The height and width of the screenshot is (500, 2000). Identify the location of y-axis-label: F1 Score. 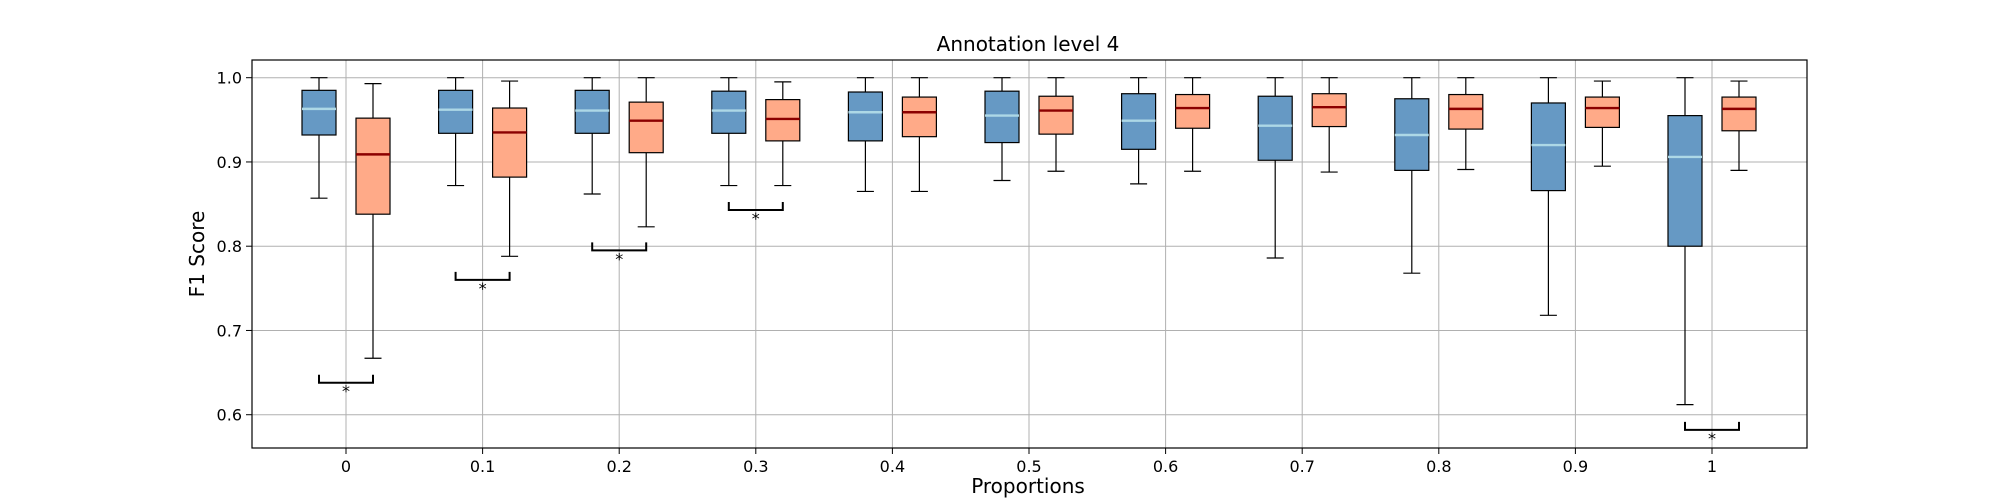
(197, 254).